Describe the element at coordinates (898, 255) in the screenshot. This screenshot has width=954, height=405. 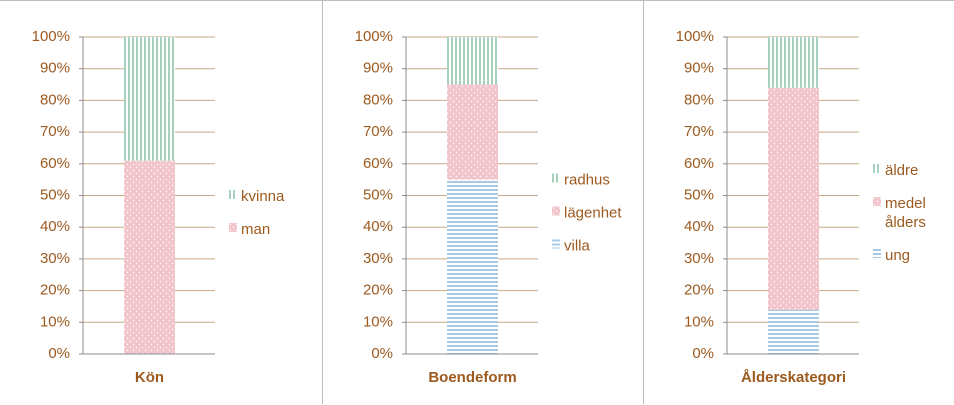
I see `legend-label: ung` at that location.